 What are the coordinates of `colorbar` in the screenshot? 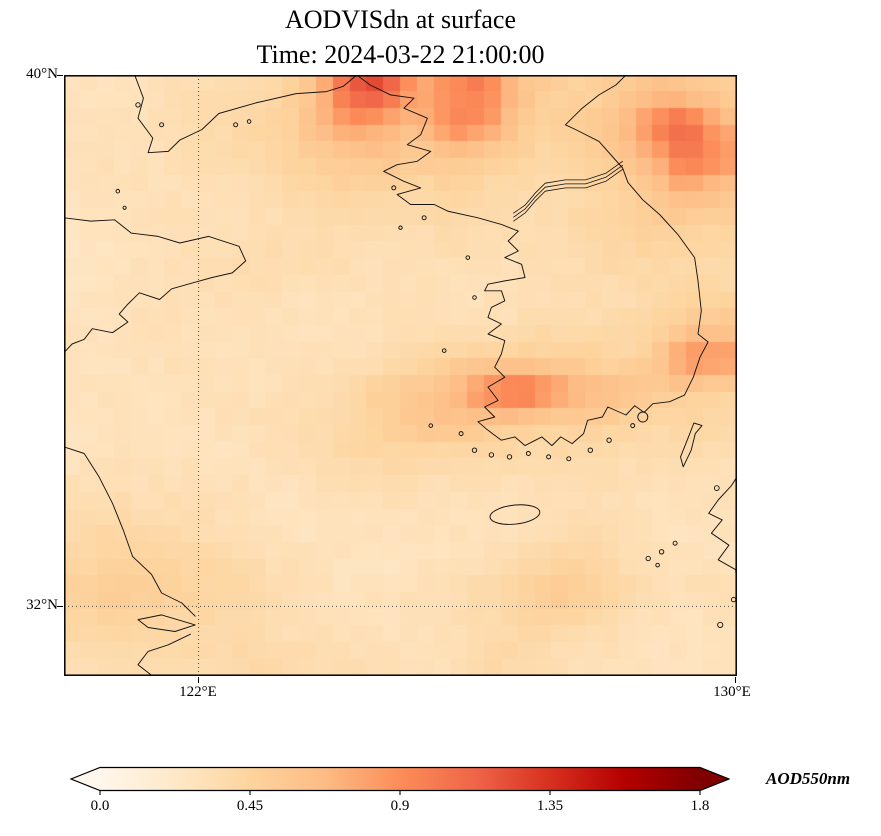 It's located at (400, 780).